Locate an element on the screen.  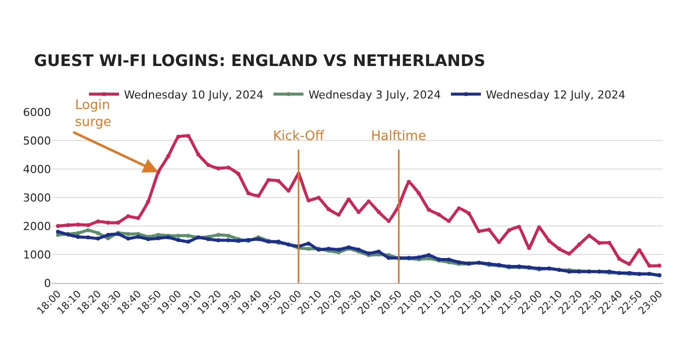
legend-label: Wednesday 12 July, 2024 is located at coordinates (556, 95).